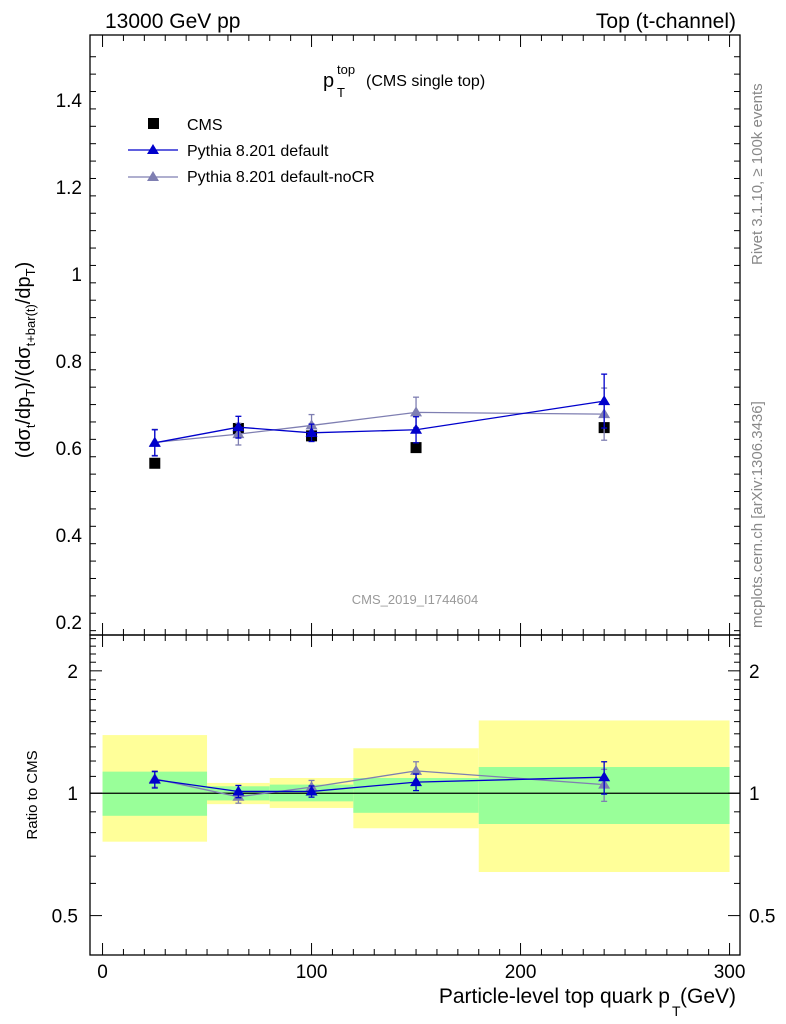  What do you see at coordinates (281, 177) in the screenshot?
I see `legend-nocr-label: Pythia 8.201 default-noCR` at bounding box center [281, 177].